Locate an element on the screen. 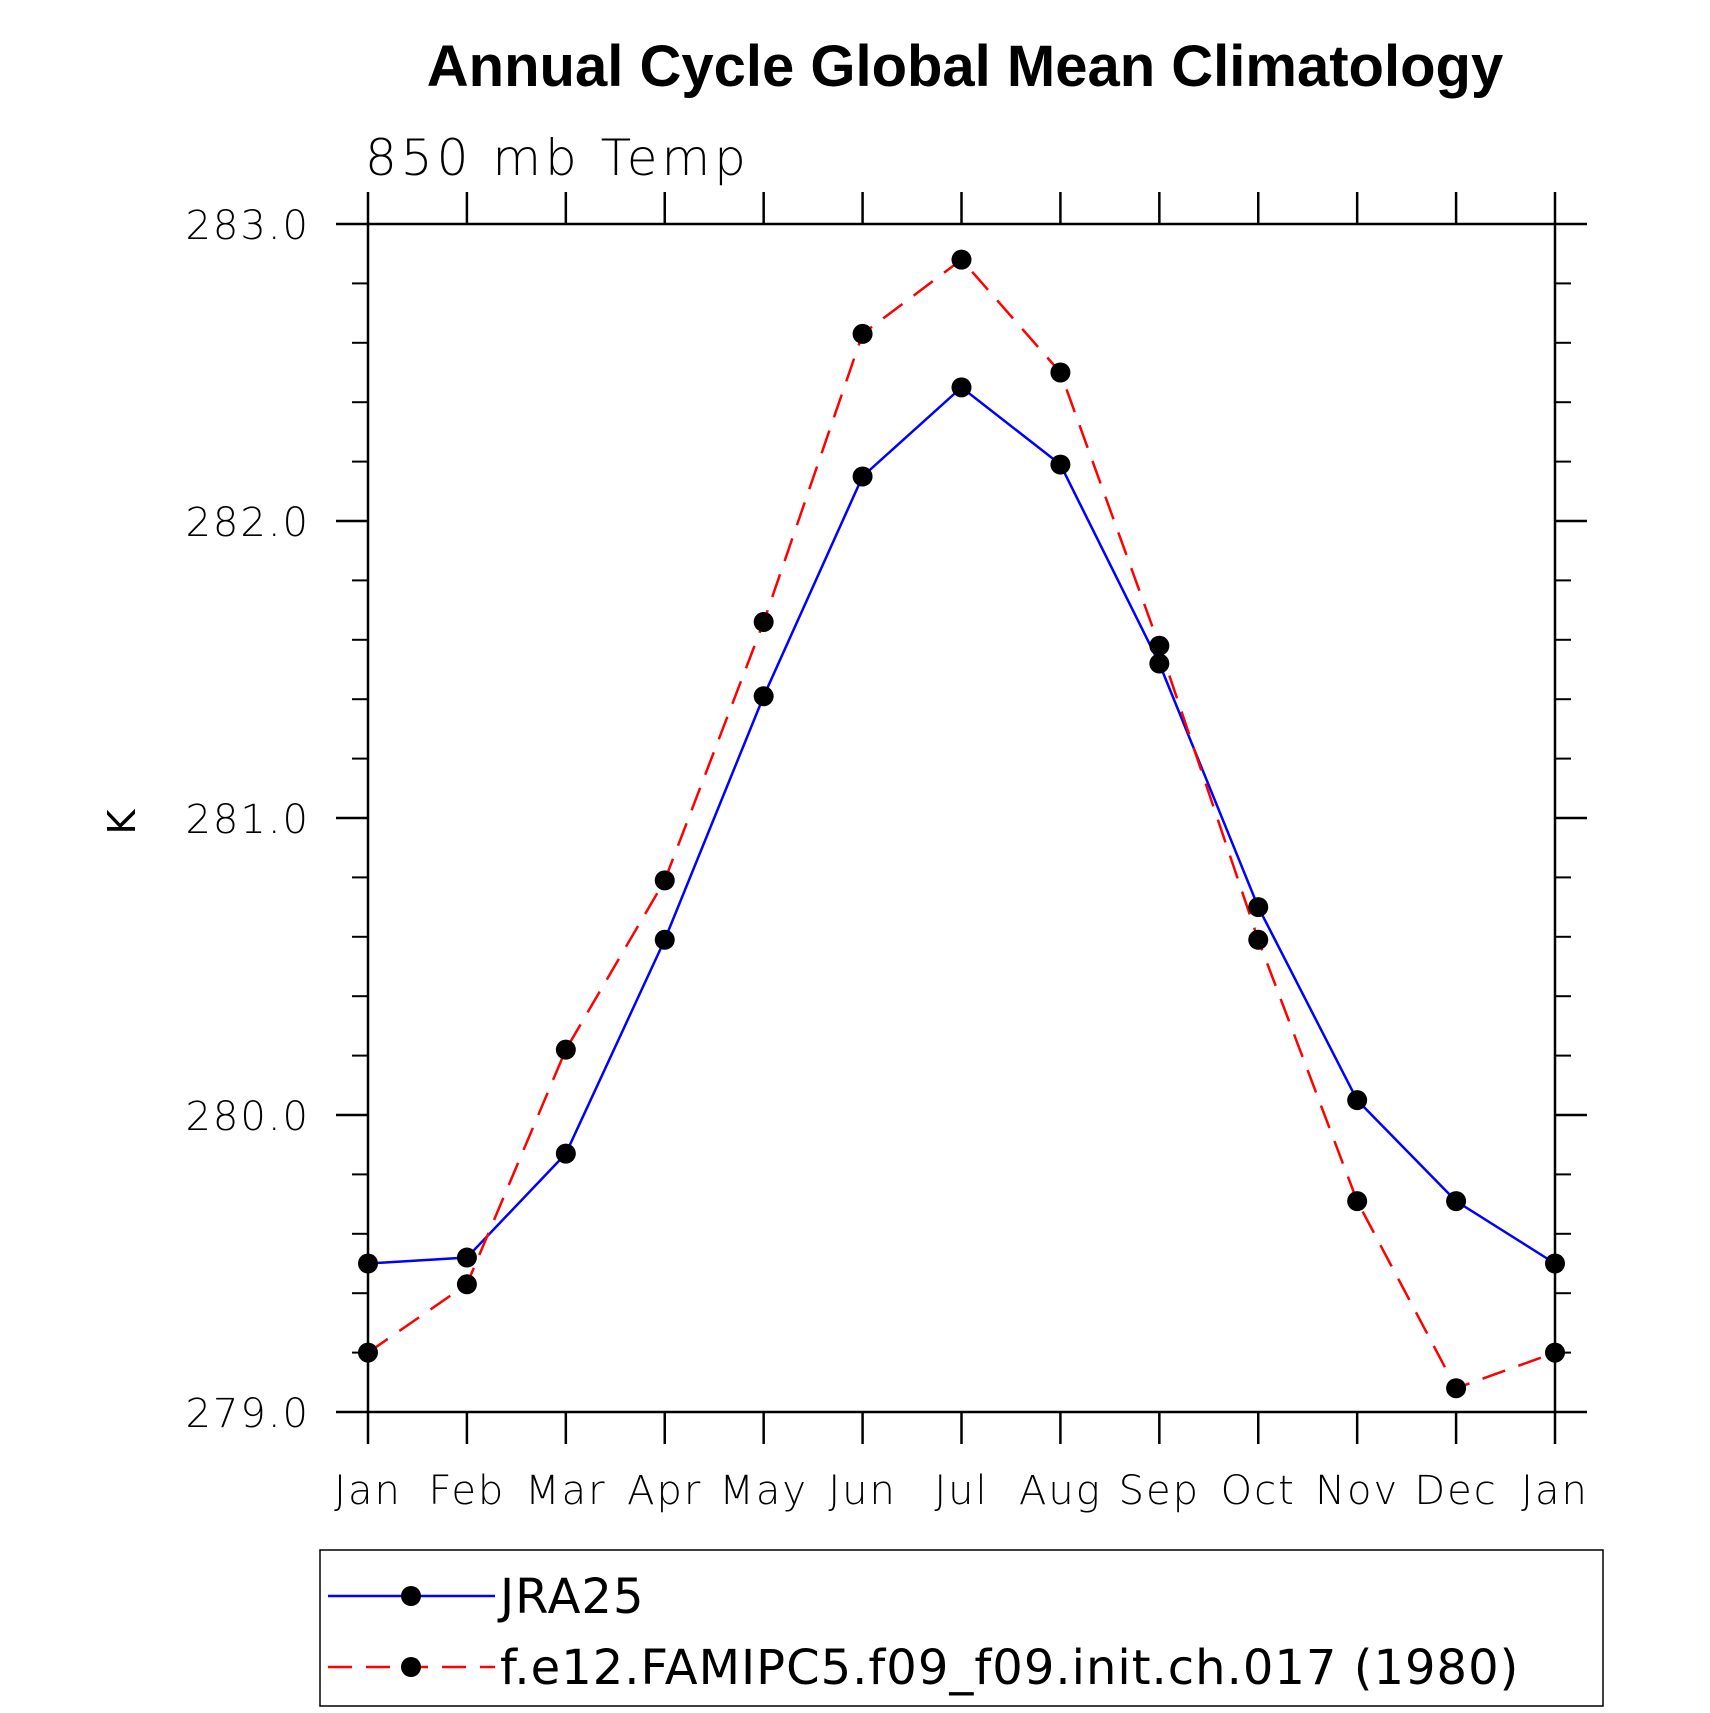  legend-label-model: f.e12.FAMIPC5.f09_f09.init.ch.017 (1980) is located at coordinates (1009, 1668).